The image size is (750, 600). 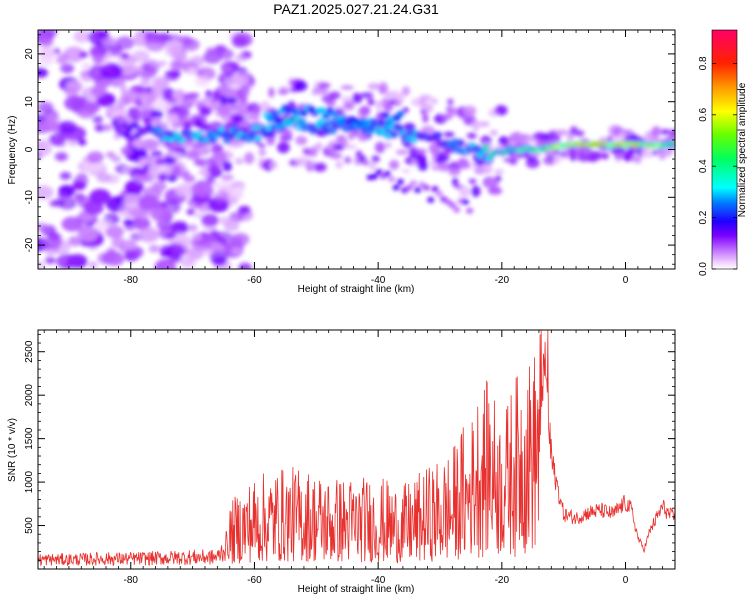 What do you see at coordinates (131, 580) in the screenshot?
I see `x-tick-label: -80` at bounding box center [131, 580].